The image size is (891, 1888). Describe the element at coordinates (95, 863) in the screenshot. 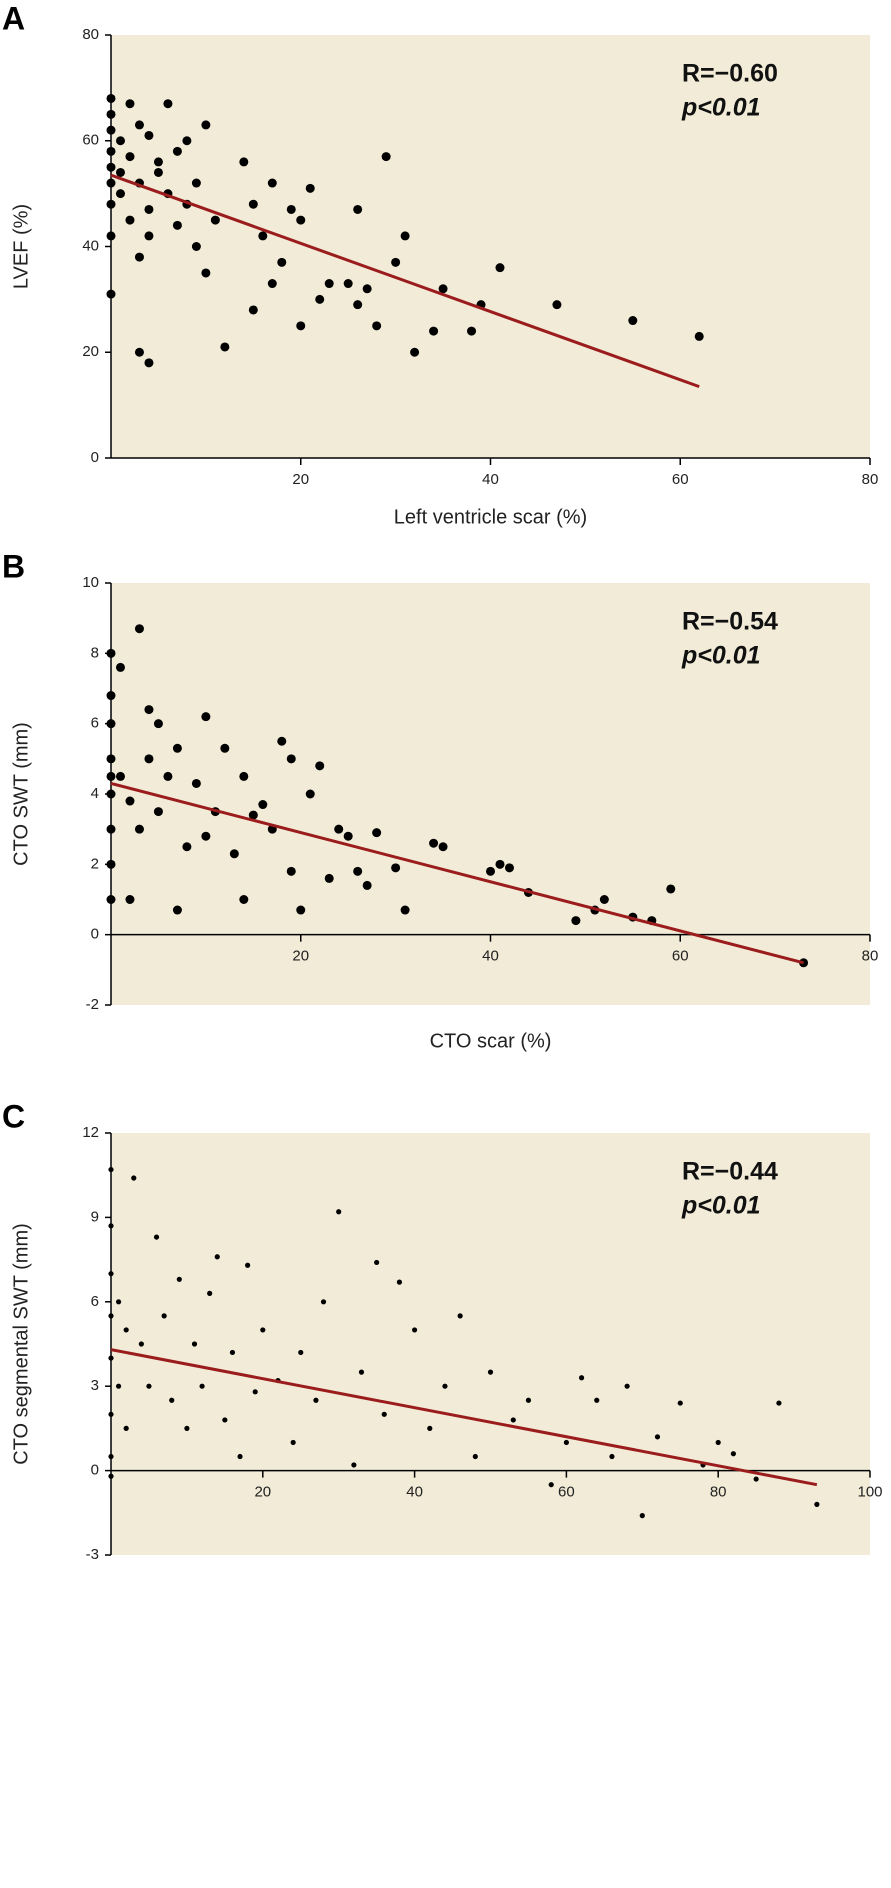

I see `y-tick-label: 2` at that location.